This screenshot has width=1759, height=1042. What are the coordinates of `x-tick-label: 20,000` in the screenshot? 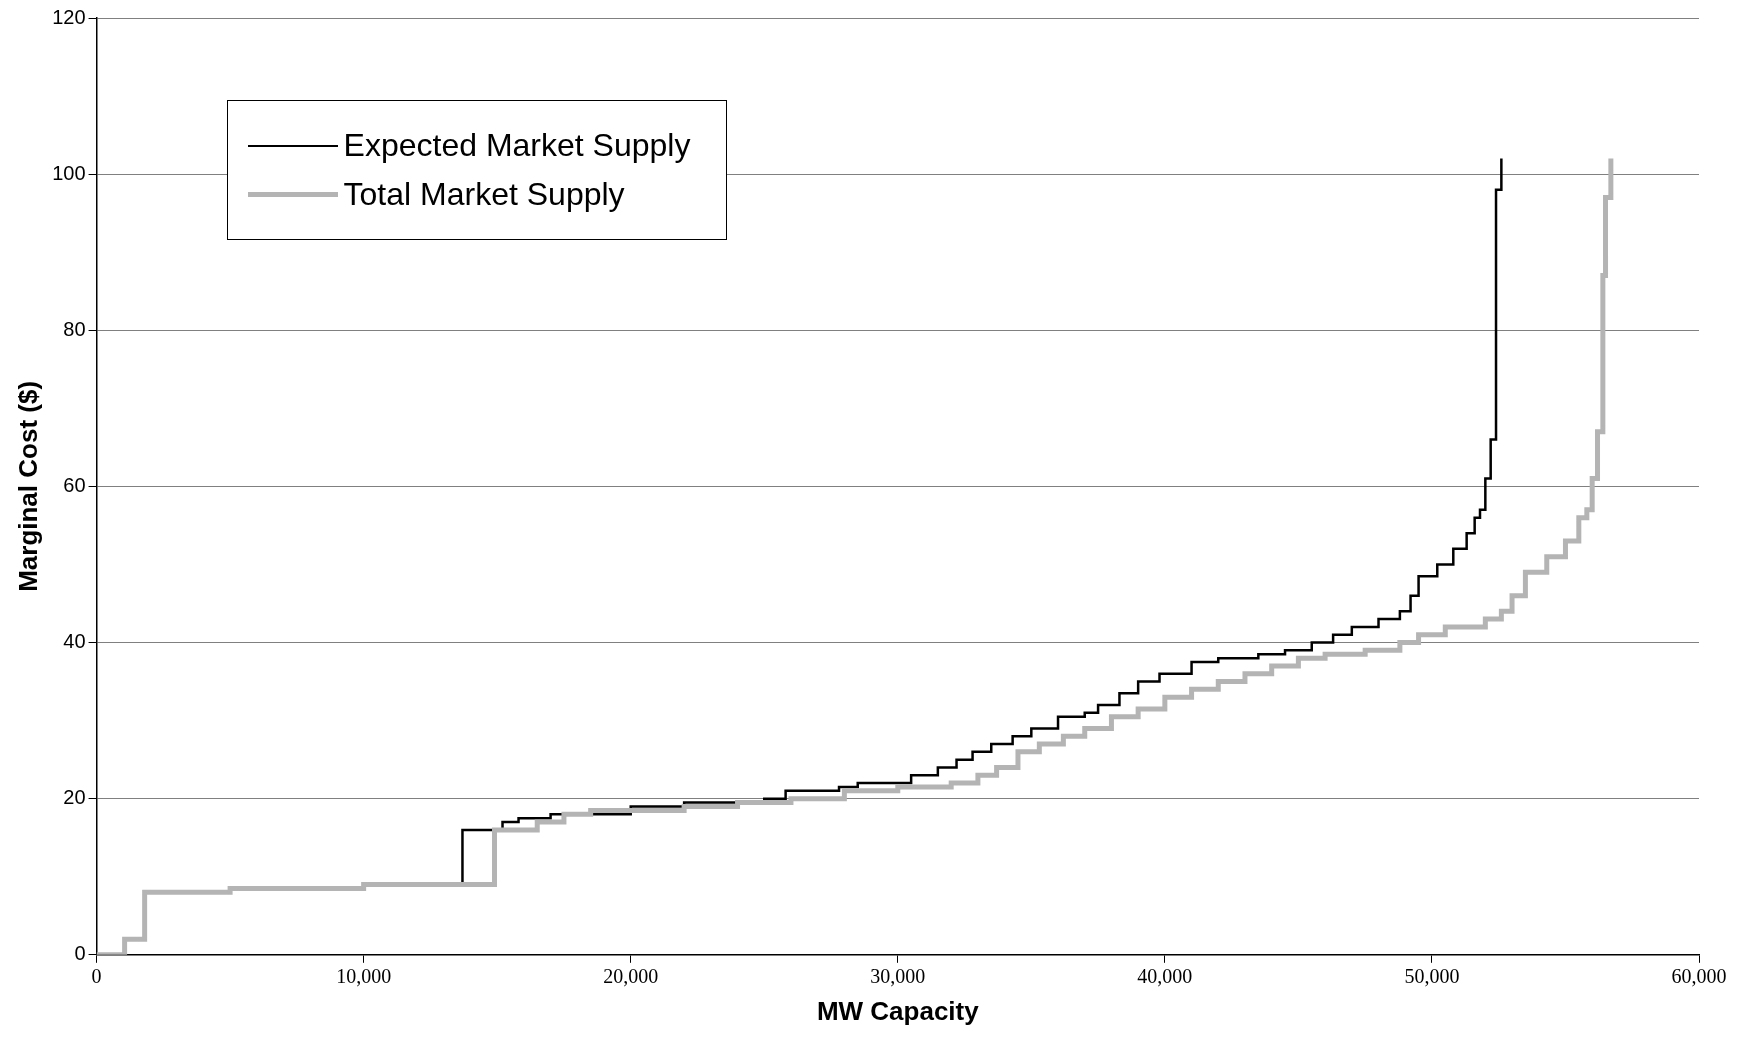 It's located at (631, 976).